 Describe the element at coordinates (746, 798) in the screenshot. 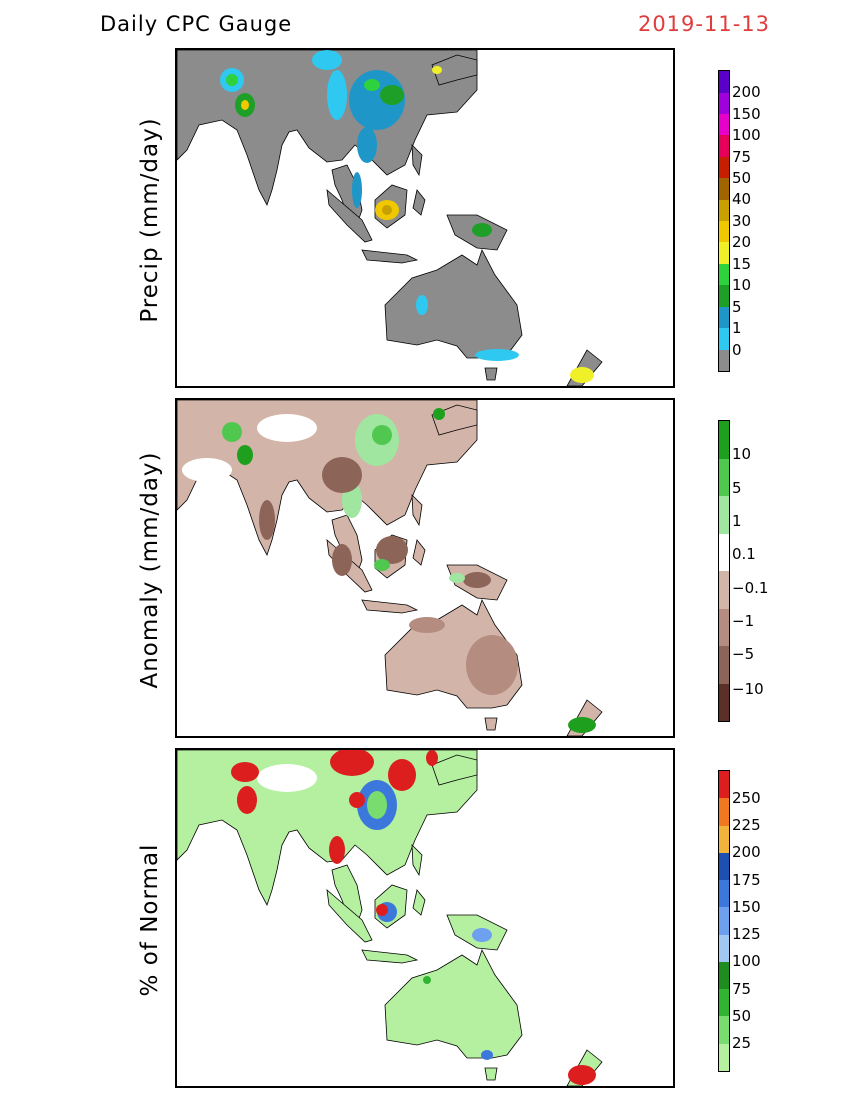

I see `percent-cbar-label-9: 250` at that location.